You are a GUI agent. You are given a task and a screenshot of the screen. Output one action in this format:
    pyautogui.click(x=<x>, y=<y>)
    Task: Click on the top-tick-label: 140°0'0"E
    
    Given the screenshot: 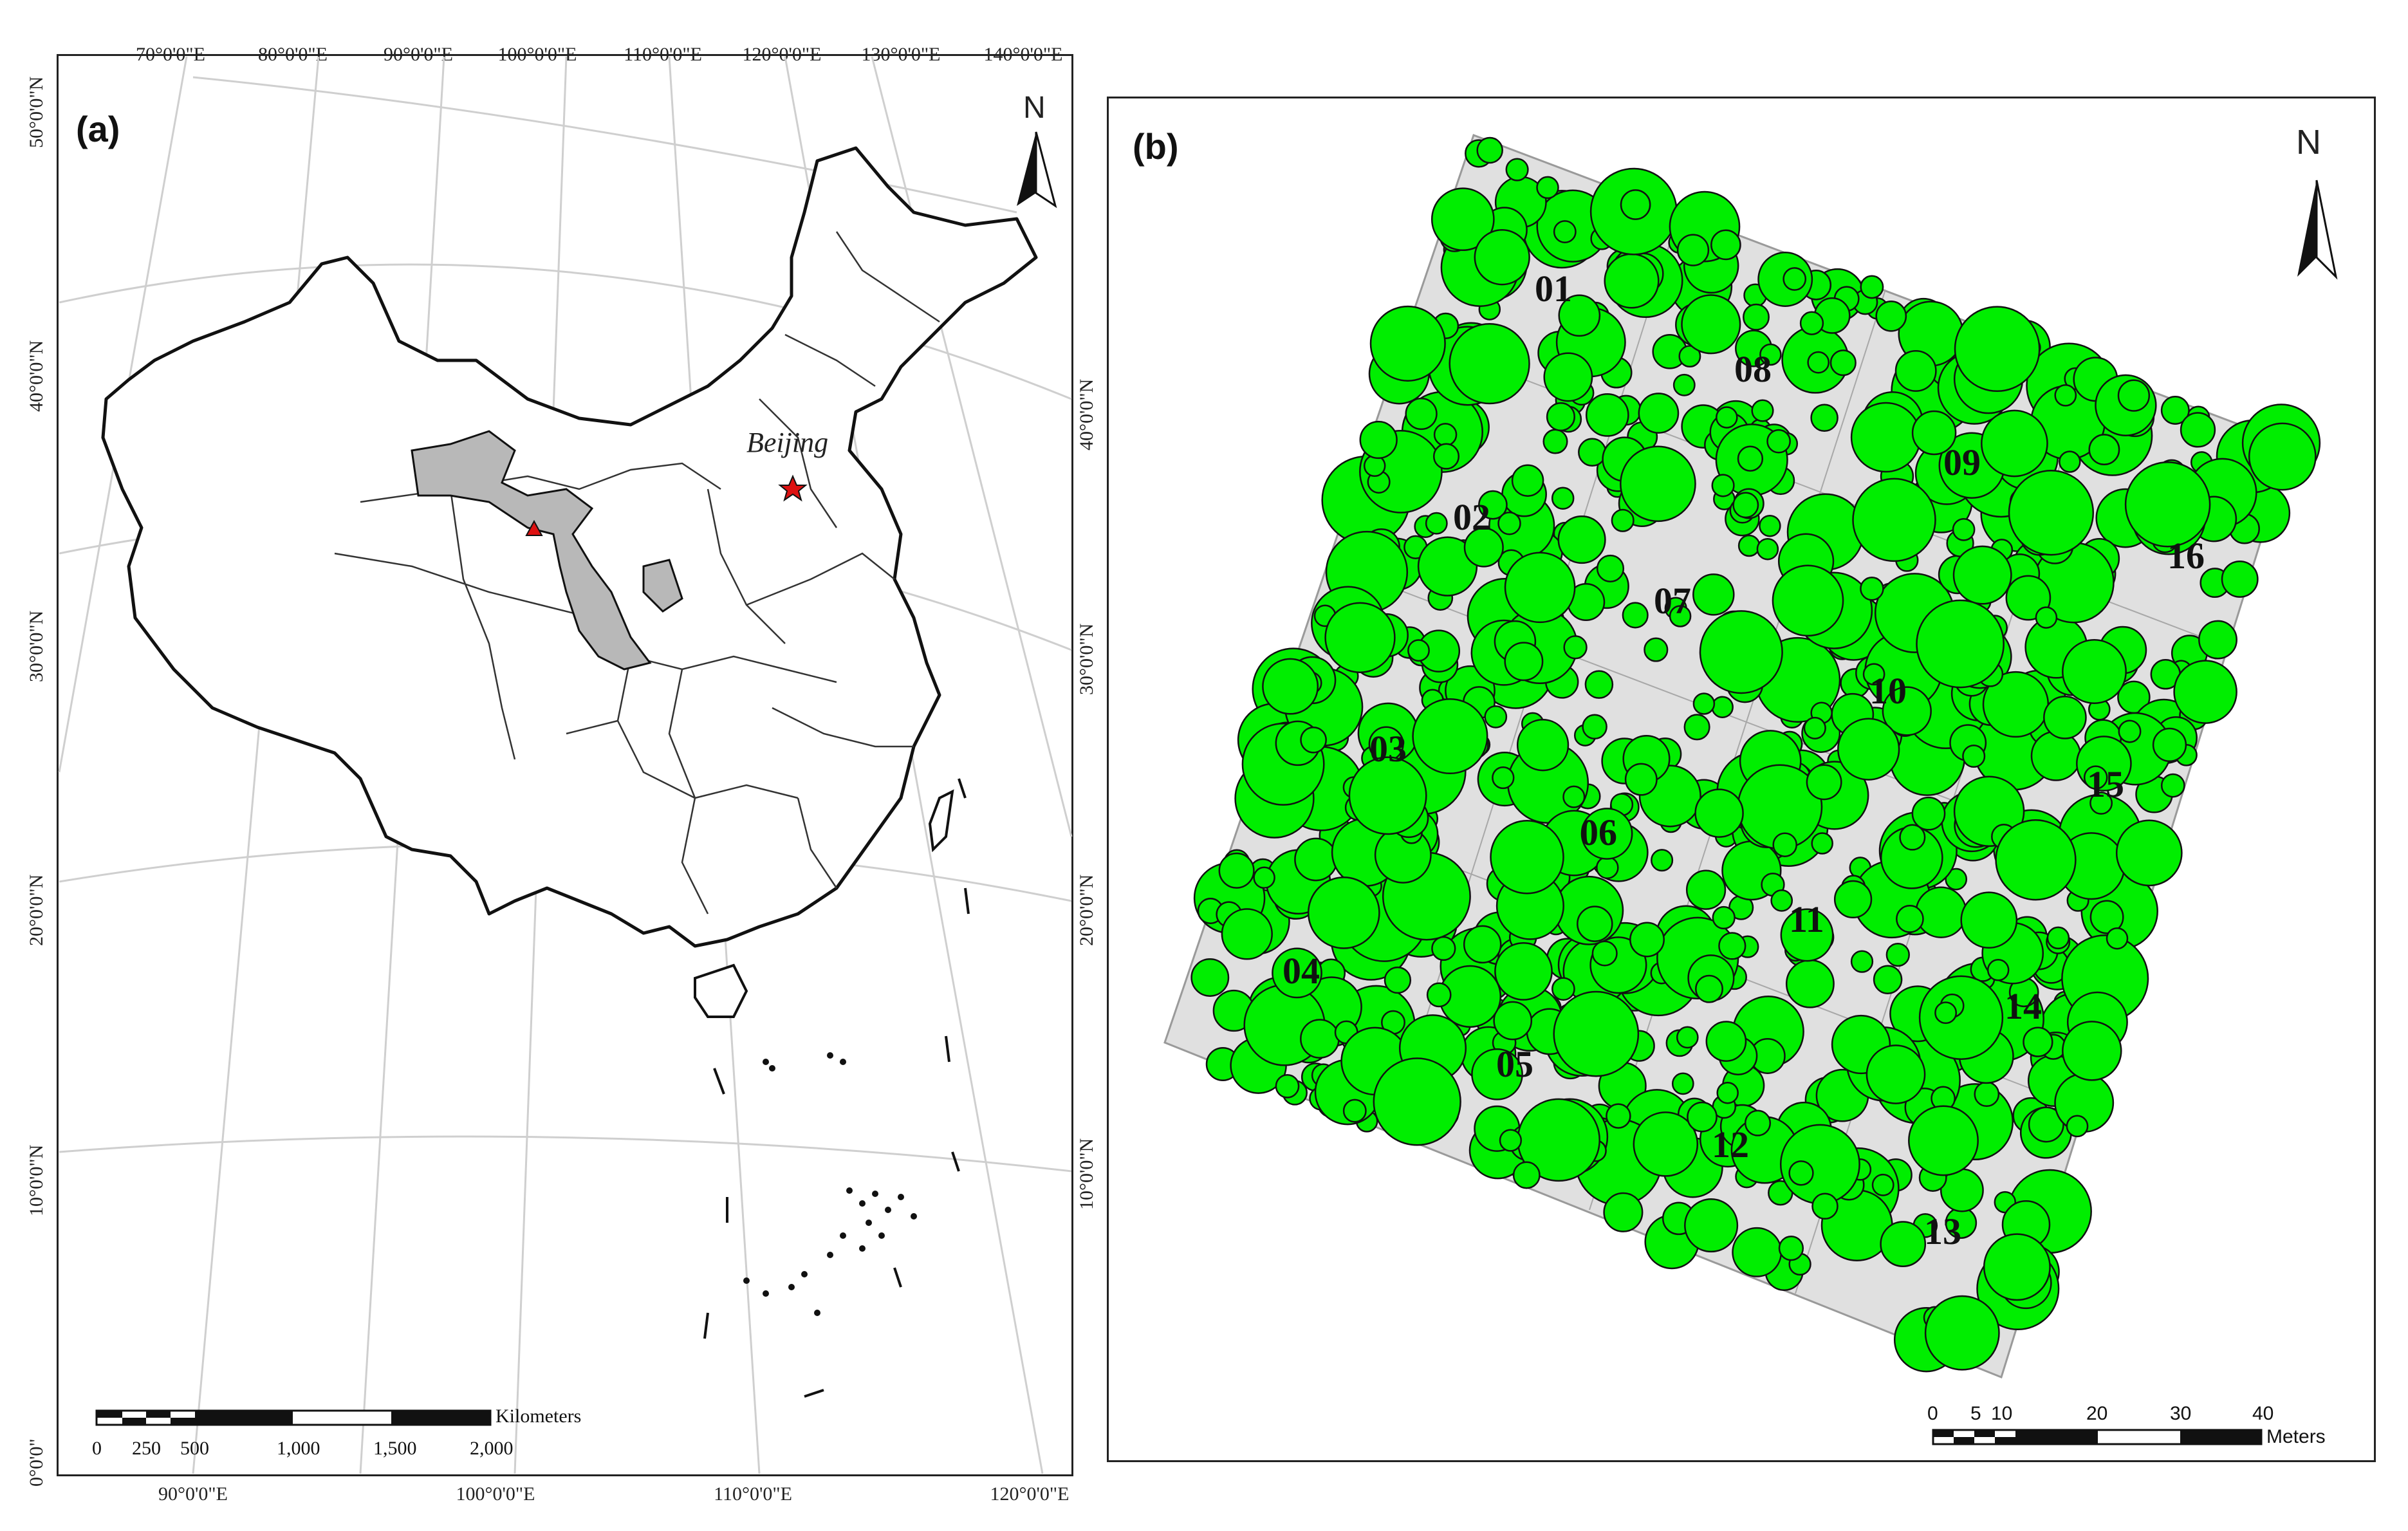 What is the action you would take?
    pyautogui.click(x=1023, y=54)
    